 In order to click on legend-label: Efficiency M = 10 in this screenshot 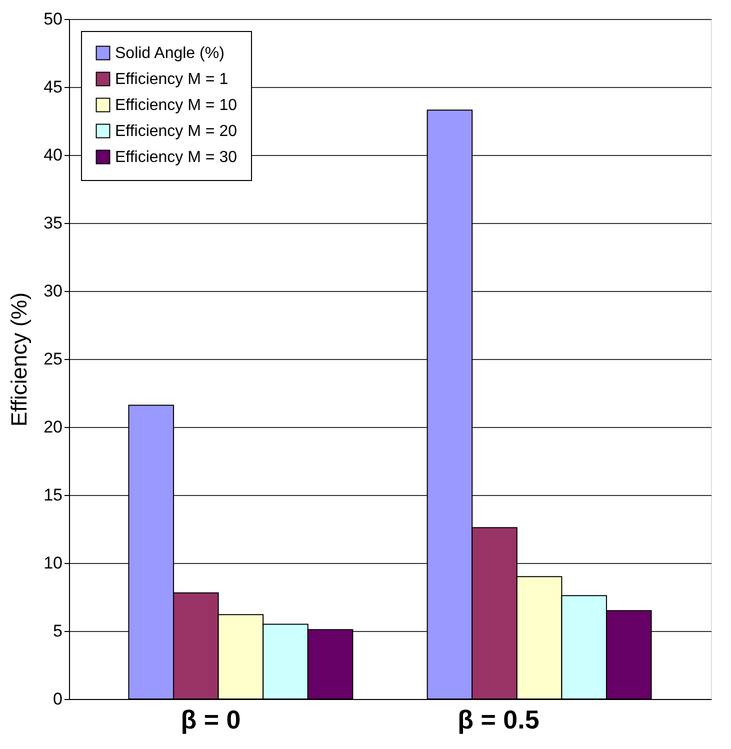, I will do `click(176, 105)`.